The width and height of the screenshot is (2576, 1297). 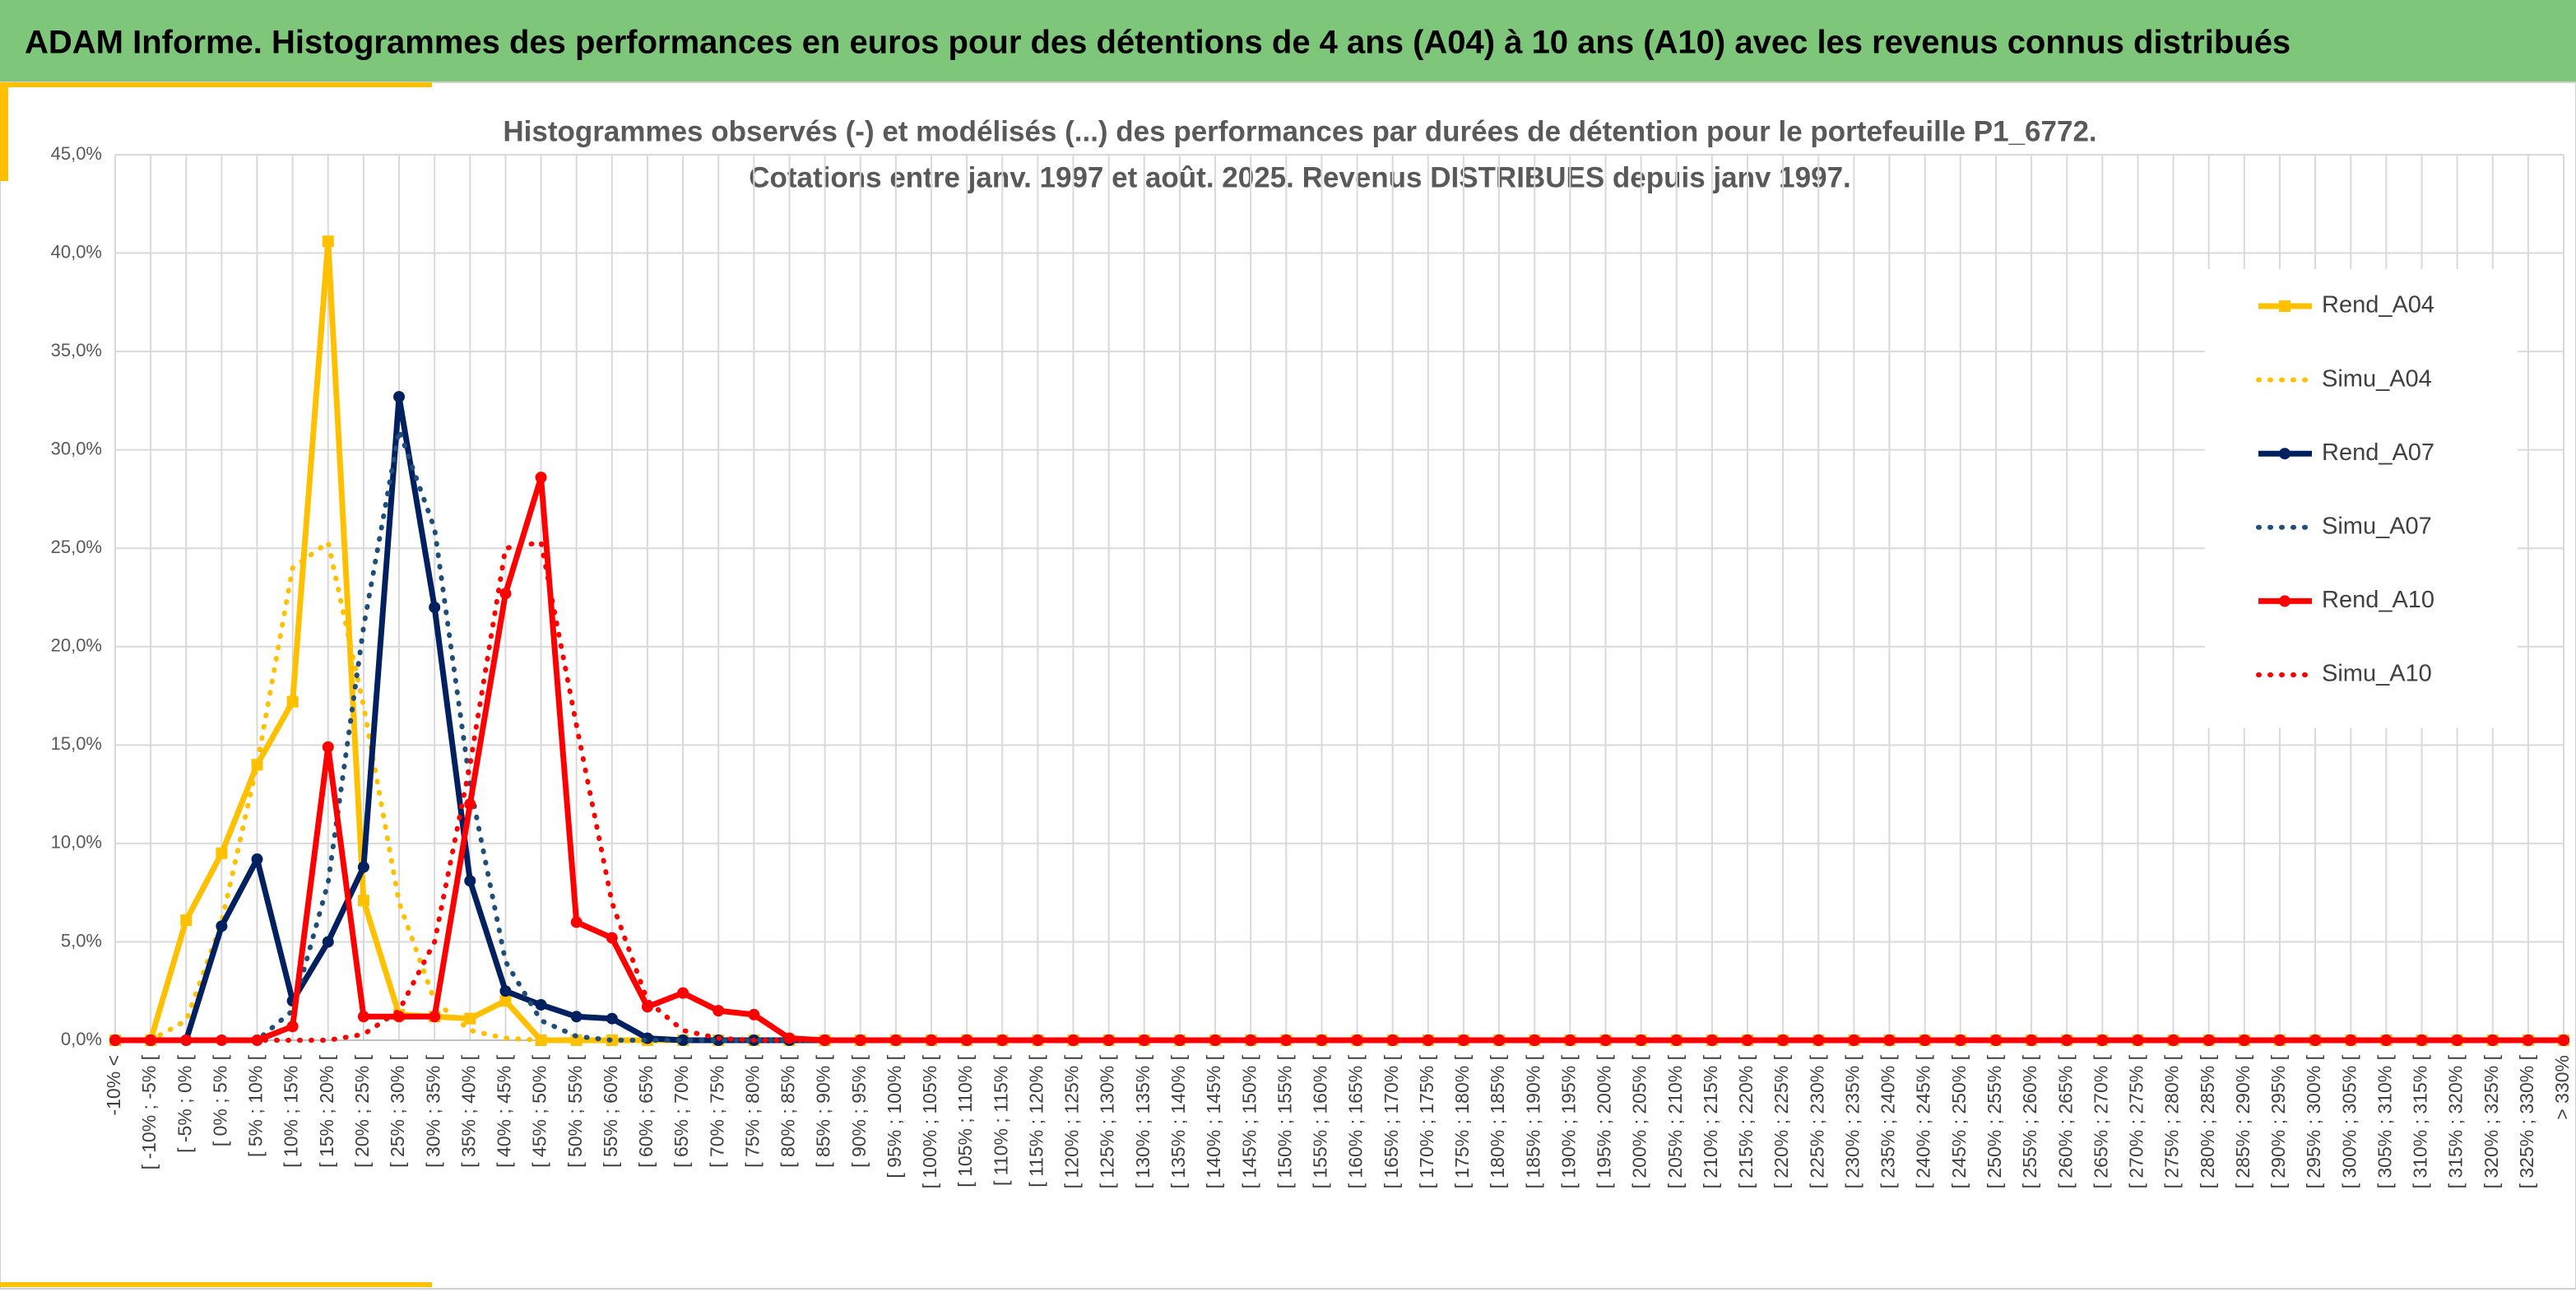 What do you see at coordinates (1568, 1121) in the screenshot?
I see `x-tick-label: [ 190% ; 195% [` at bounding box center [1568, 1121].